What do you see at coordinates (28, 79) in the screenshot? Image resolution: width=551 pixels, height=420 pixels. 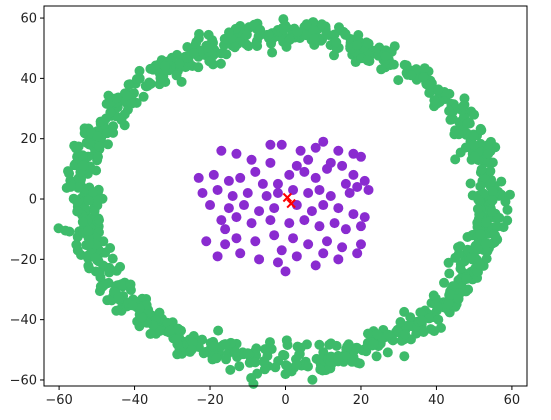 I see `y-tick-label: 40` at bounding box center [28, 79].